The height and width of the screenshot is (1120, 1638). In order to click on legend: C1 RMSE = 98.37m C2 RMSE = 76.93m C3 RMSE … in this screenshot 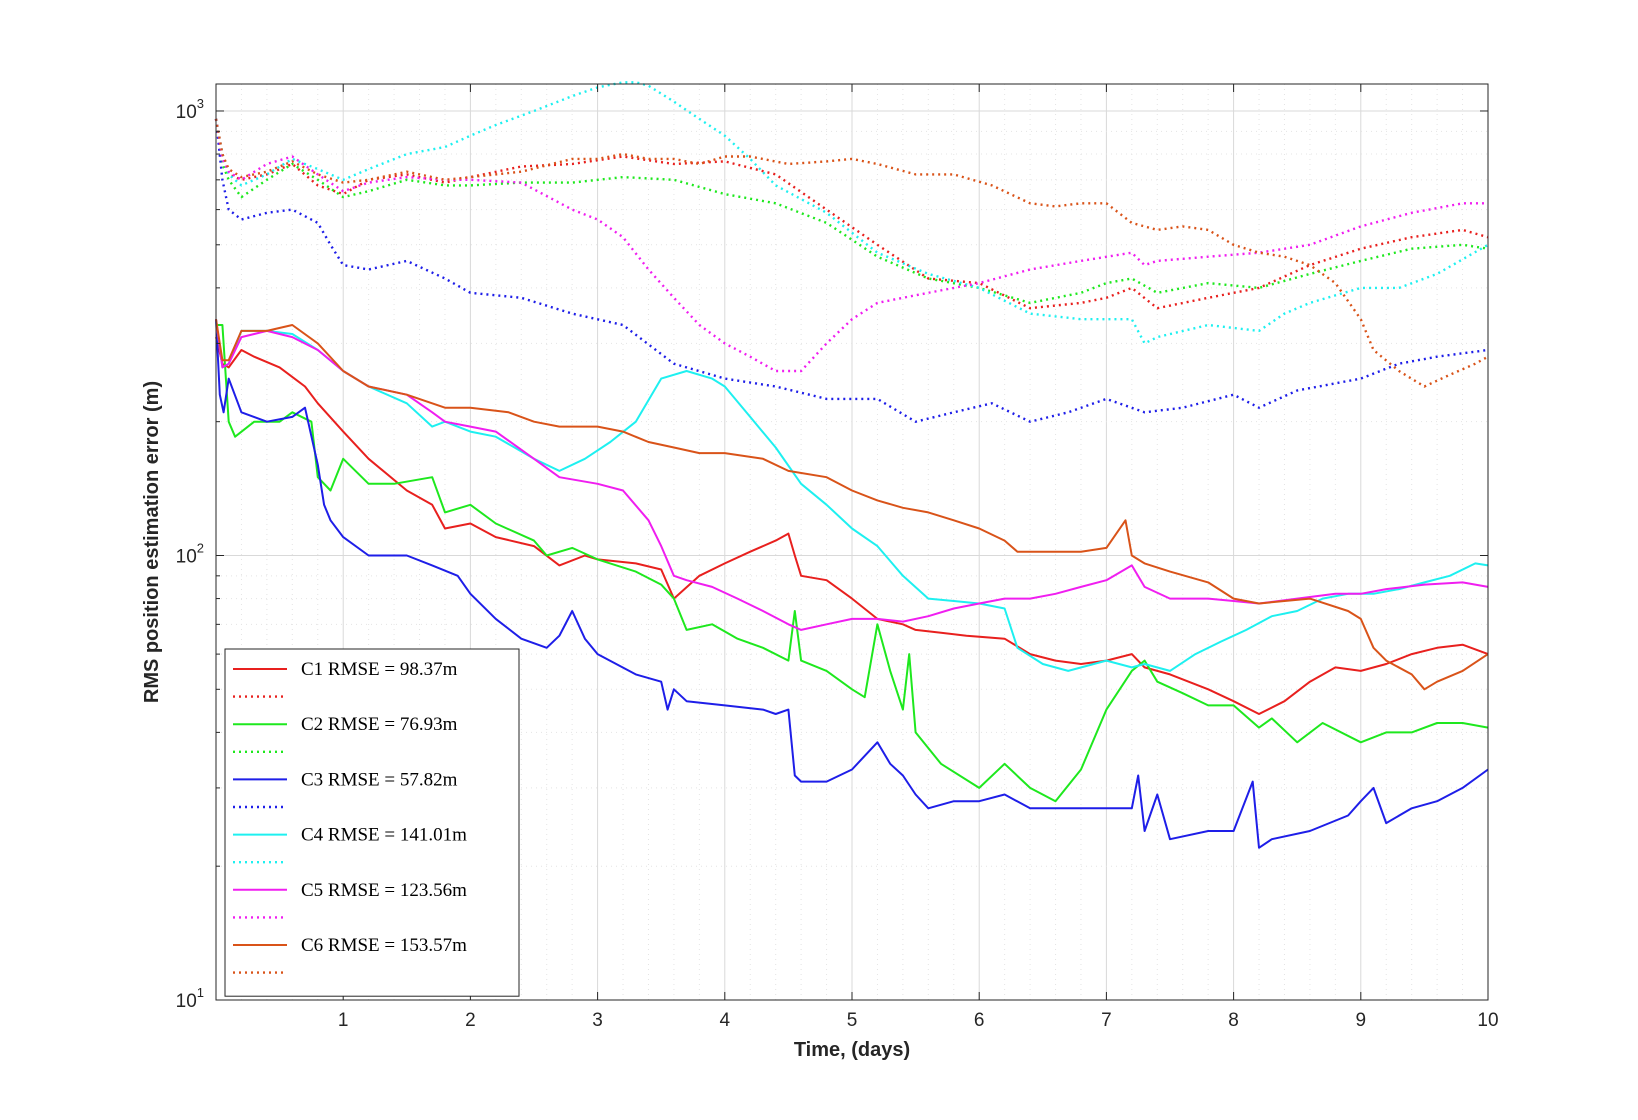, I will do `click(372, 822)`.